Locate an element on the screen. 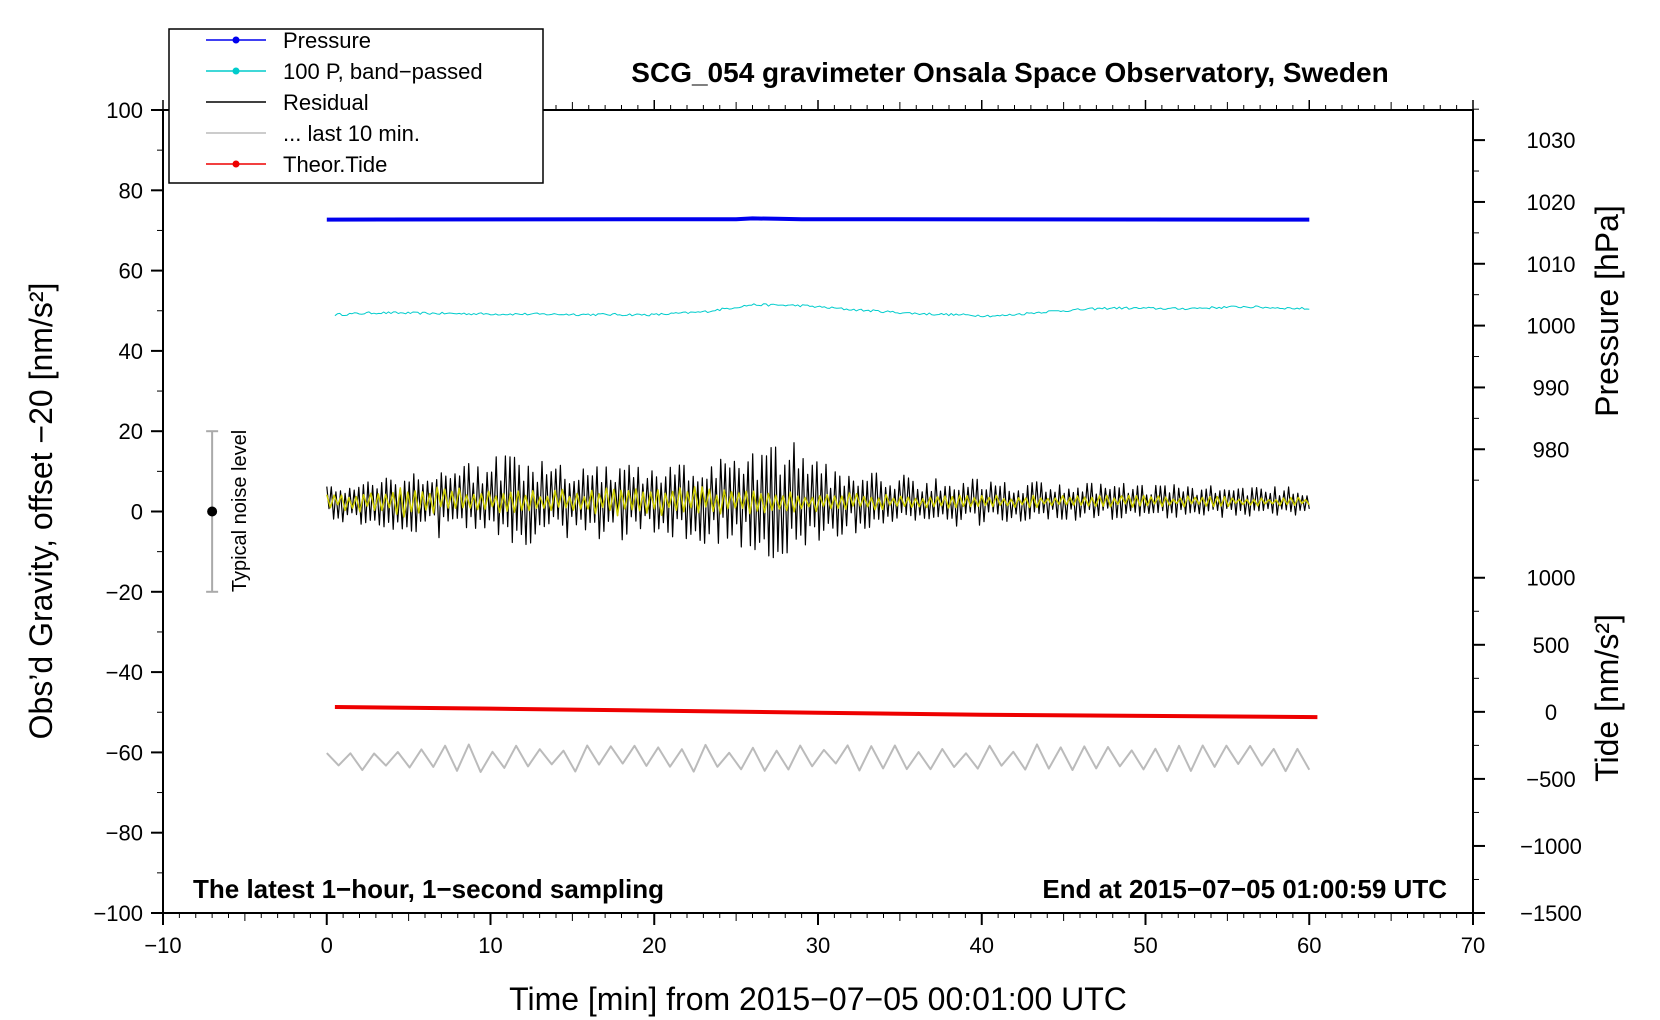 This screenshot has width=1660, height=1020. x-axis-title: Time [min] from 2015−07−05 00:01:00 UTC is located at coordinates (818, 999).